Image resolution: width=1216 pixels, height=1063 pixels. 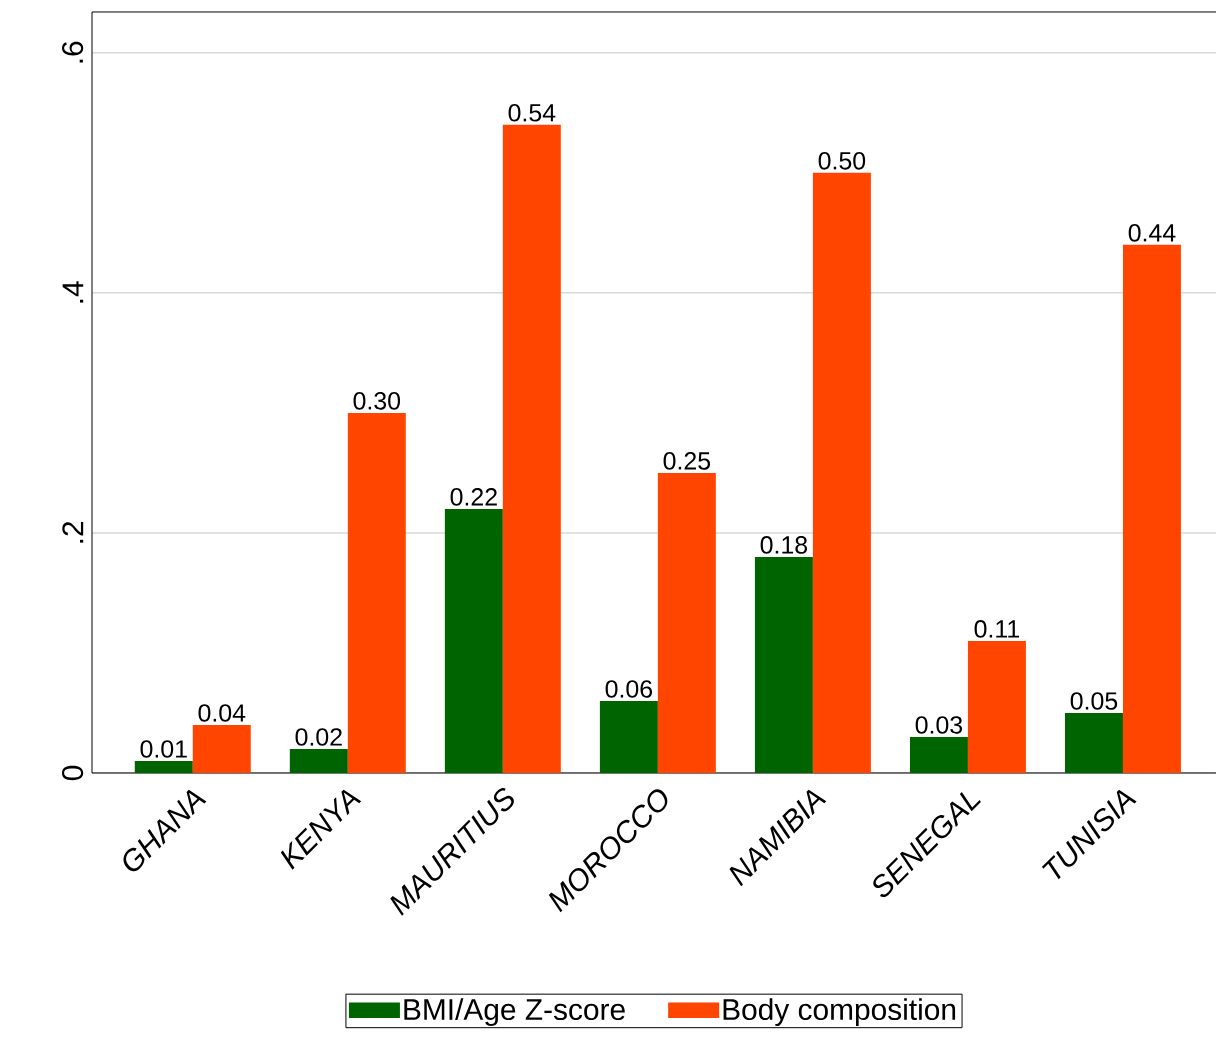 What do you see at coordinates (473, 497) in the screenshot?
I see `data-label: 0.22` at bounding box center [473, 497].